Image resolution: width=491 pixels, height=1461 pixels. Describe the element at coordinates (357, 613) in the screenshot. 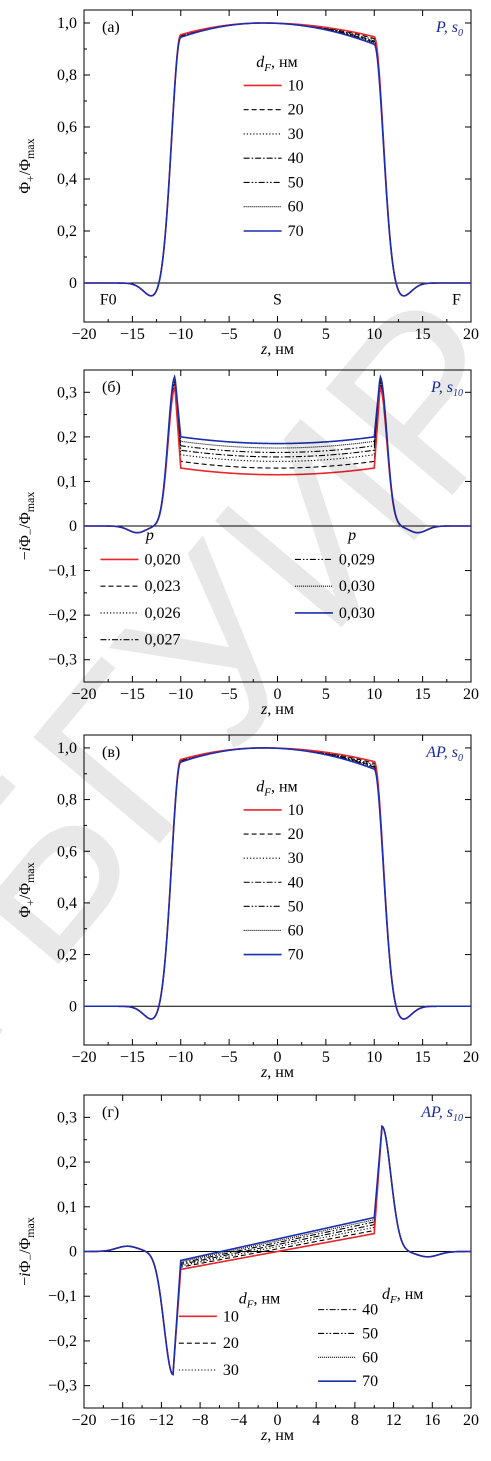

I see `legend-label: 0,030` at that location.